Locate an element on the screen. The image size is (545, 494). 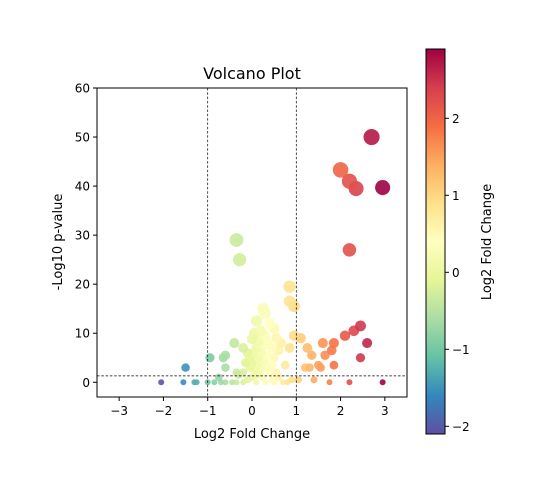
chart-title: Volcano Plot is located at coordinates (252, 73).